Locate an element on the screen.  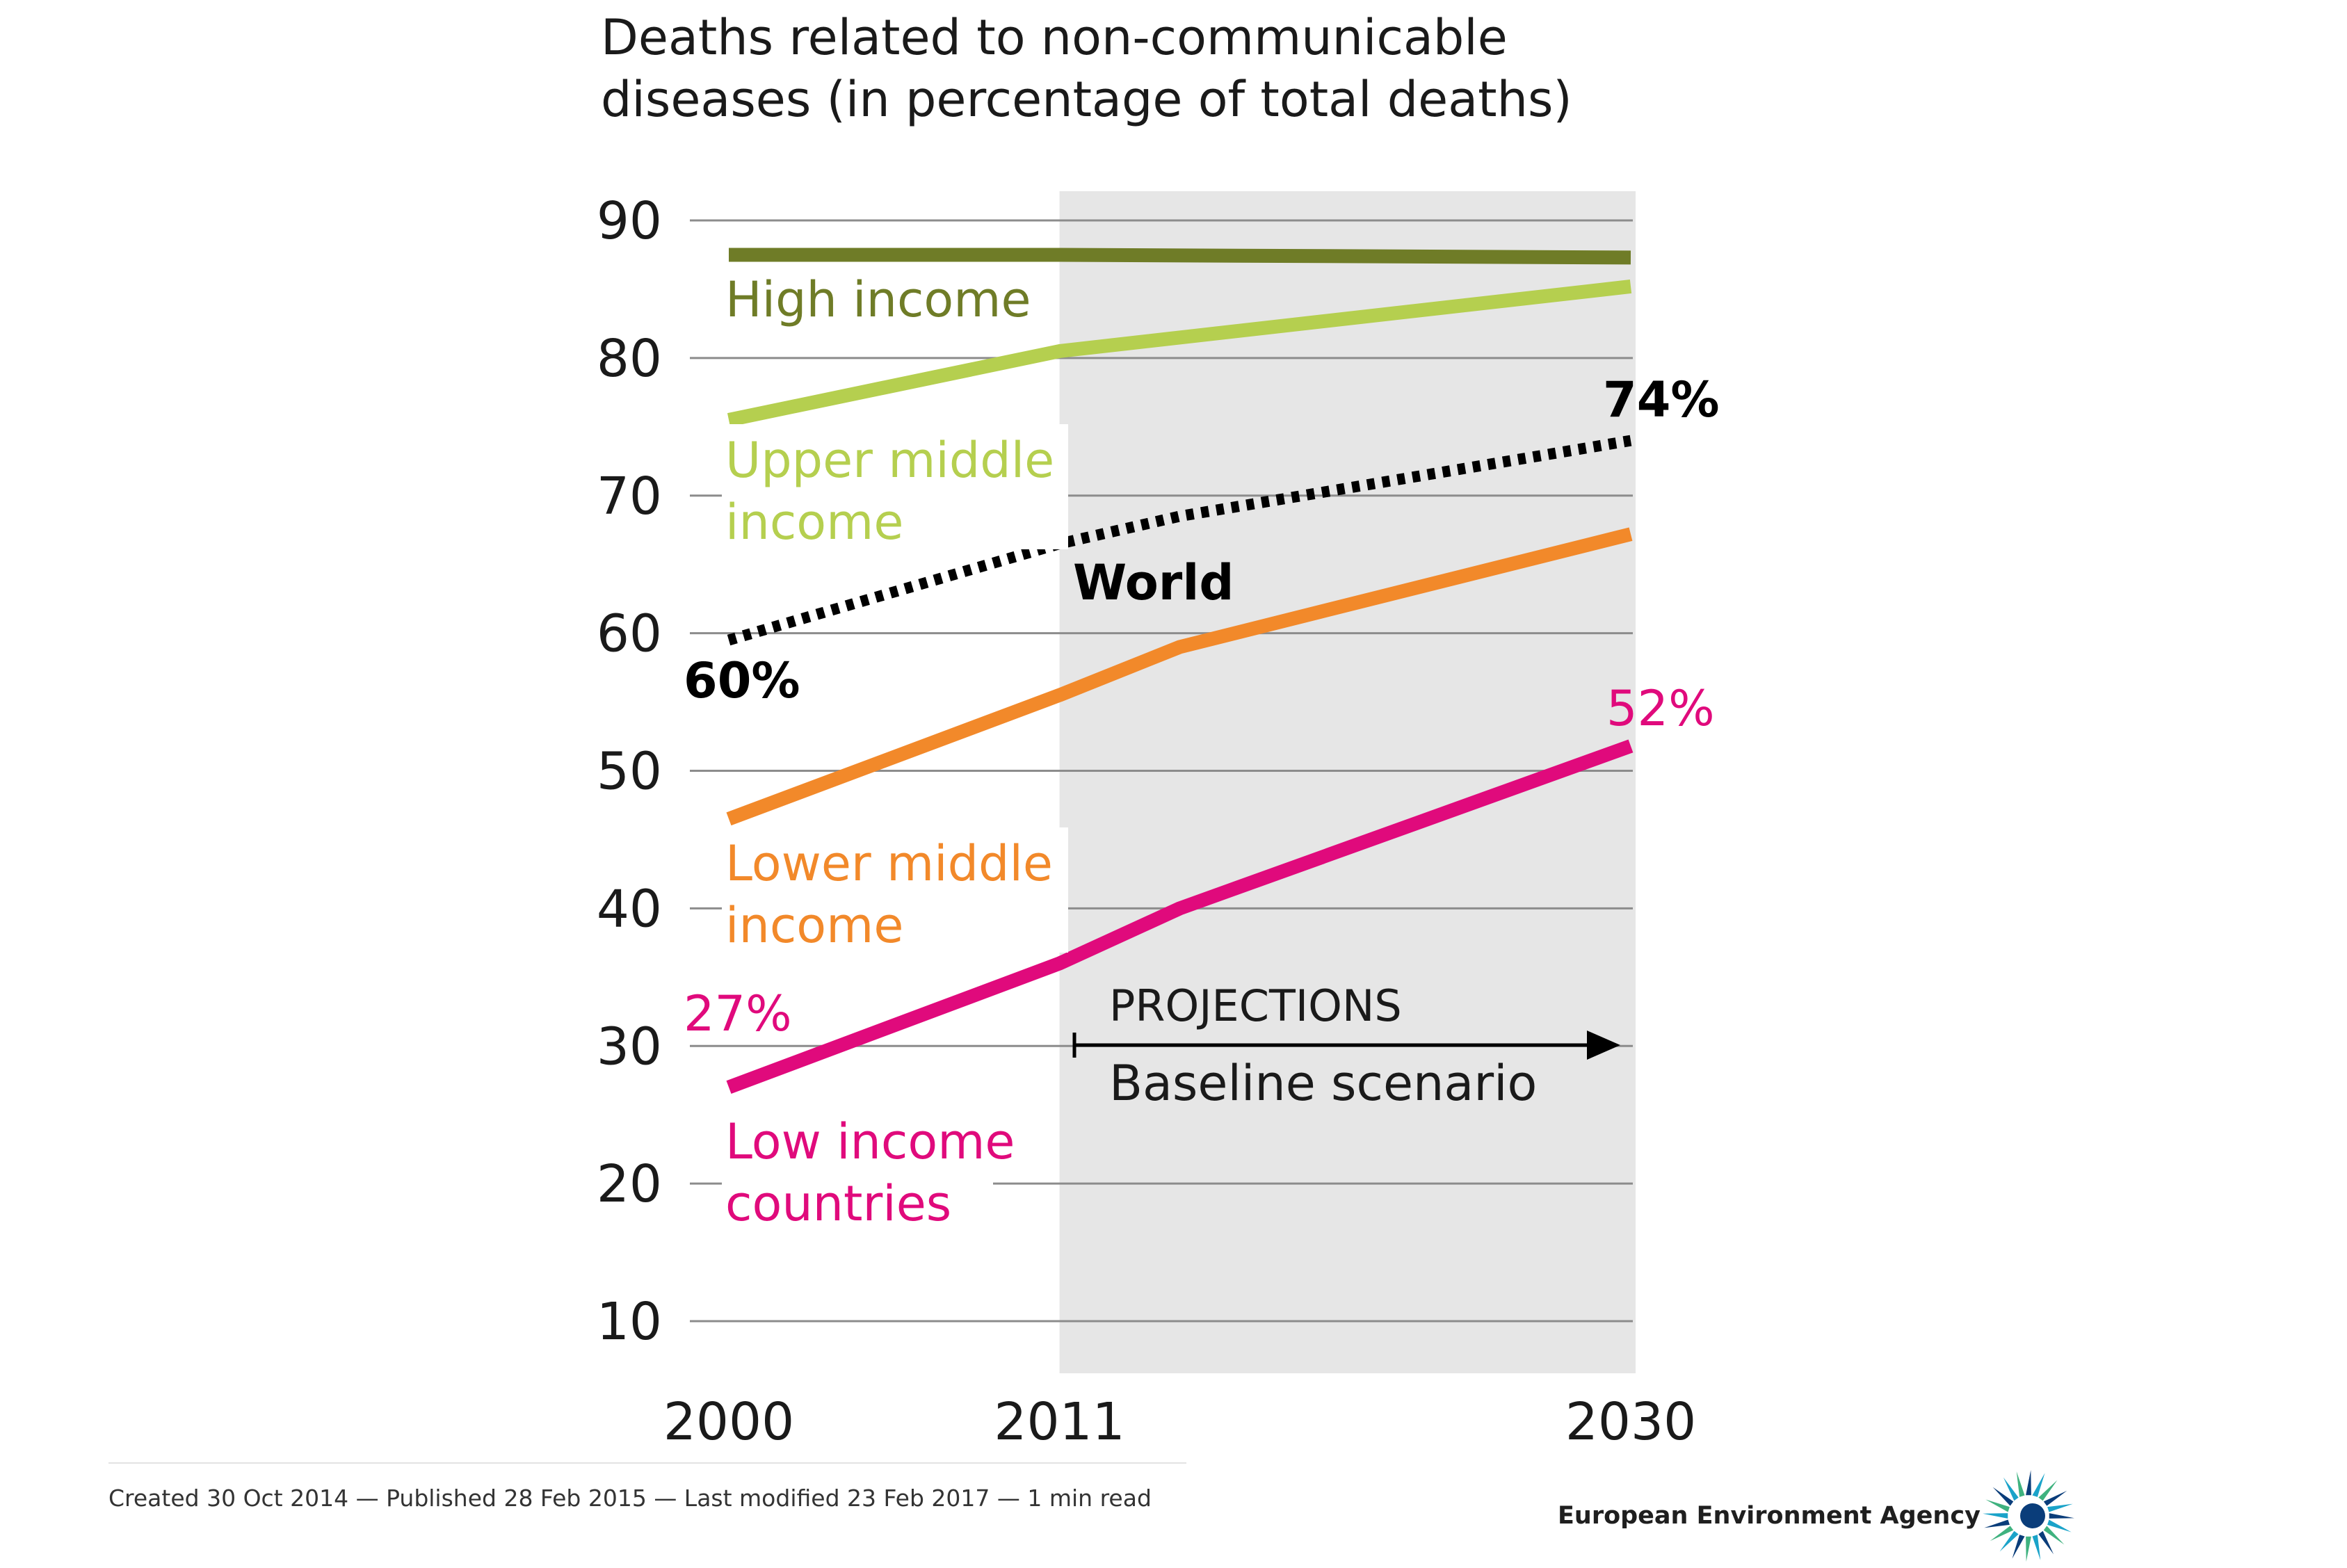
x-tick-2030: 2030 is located at coordinates (1630, 1422).